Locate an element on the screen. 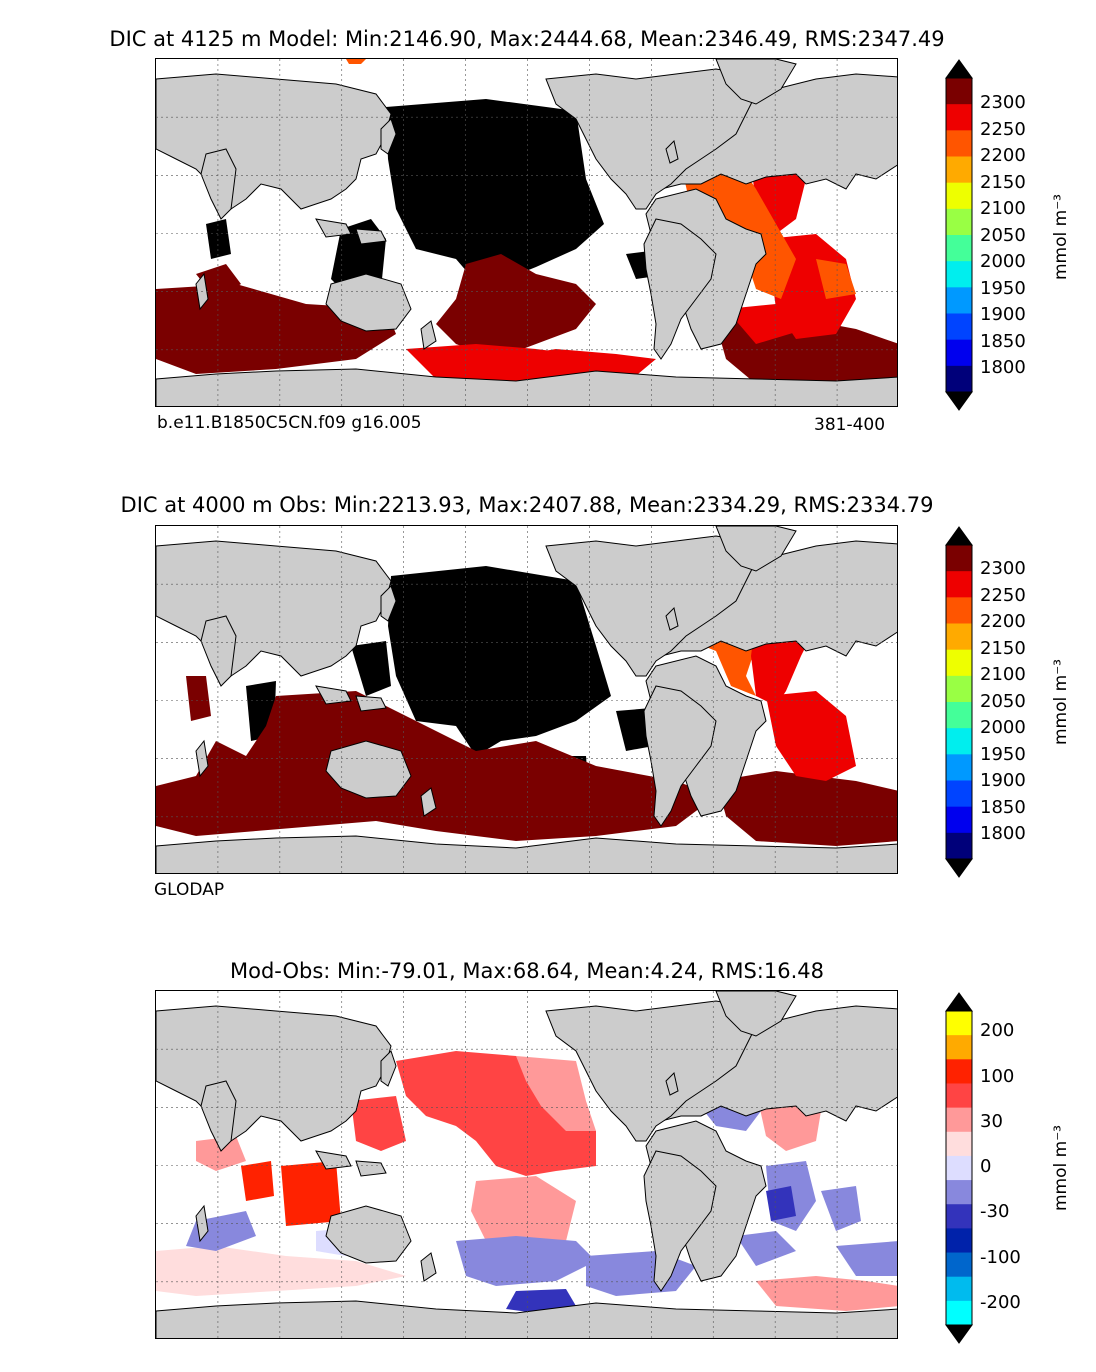 The width and height of the screenshot is (1096, 1372). panel1-case-name: b.e11.B1850C5CN.f09 g16.005 is located at coordinates (289, 423).